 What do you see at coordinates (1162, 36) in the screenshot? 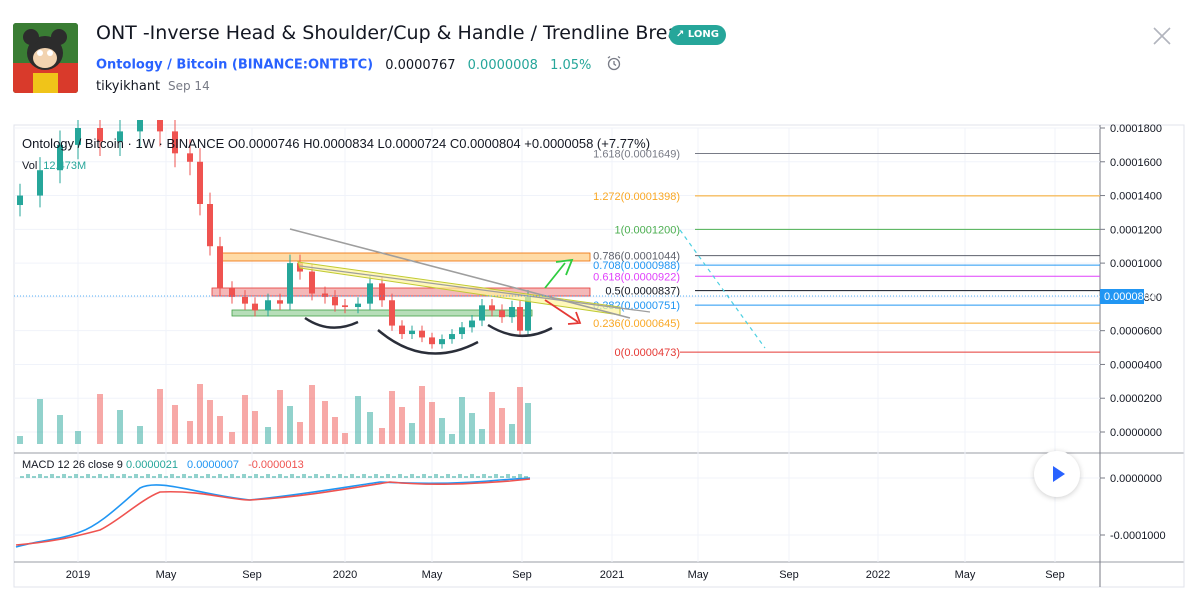
I see `close-icon` at bounding box center [1162, 36].